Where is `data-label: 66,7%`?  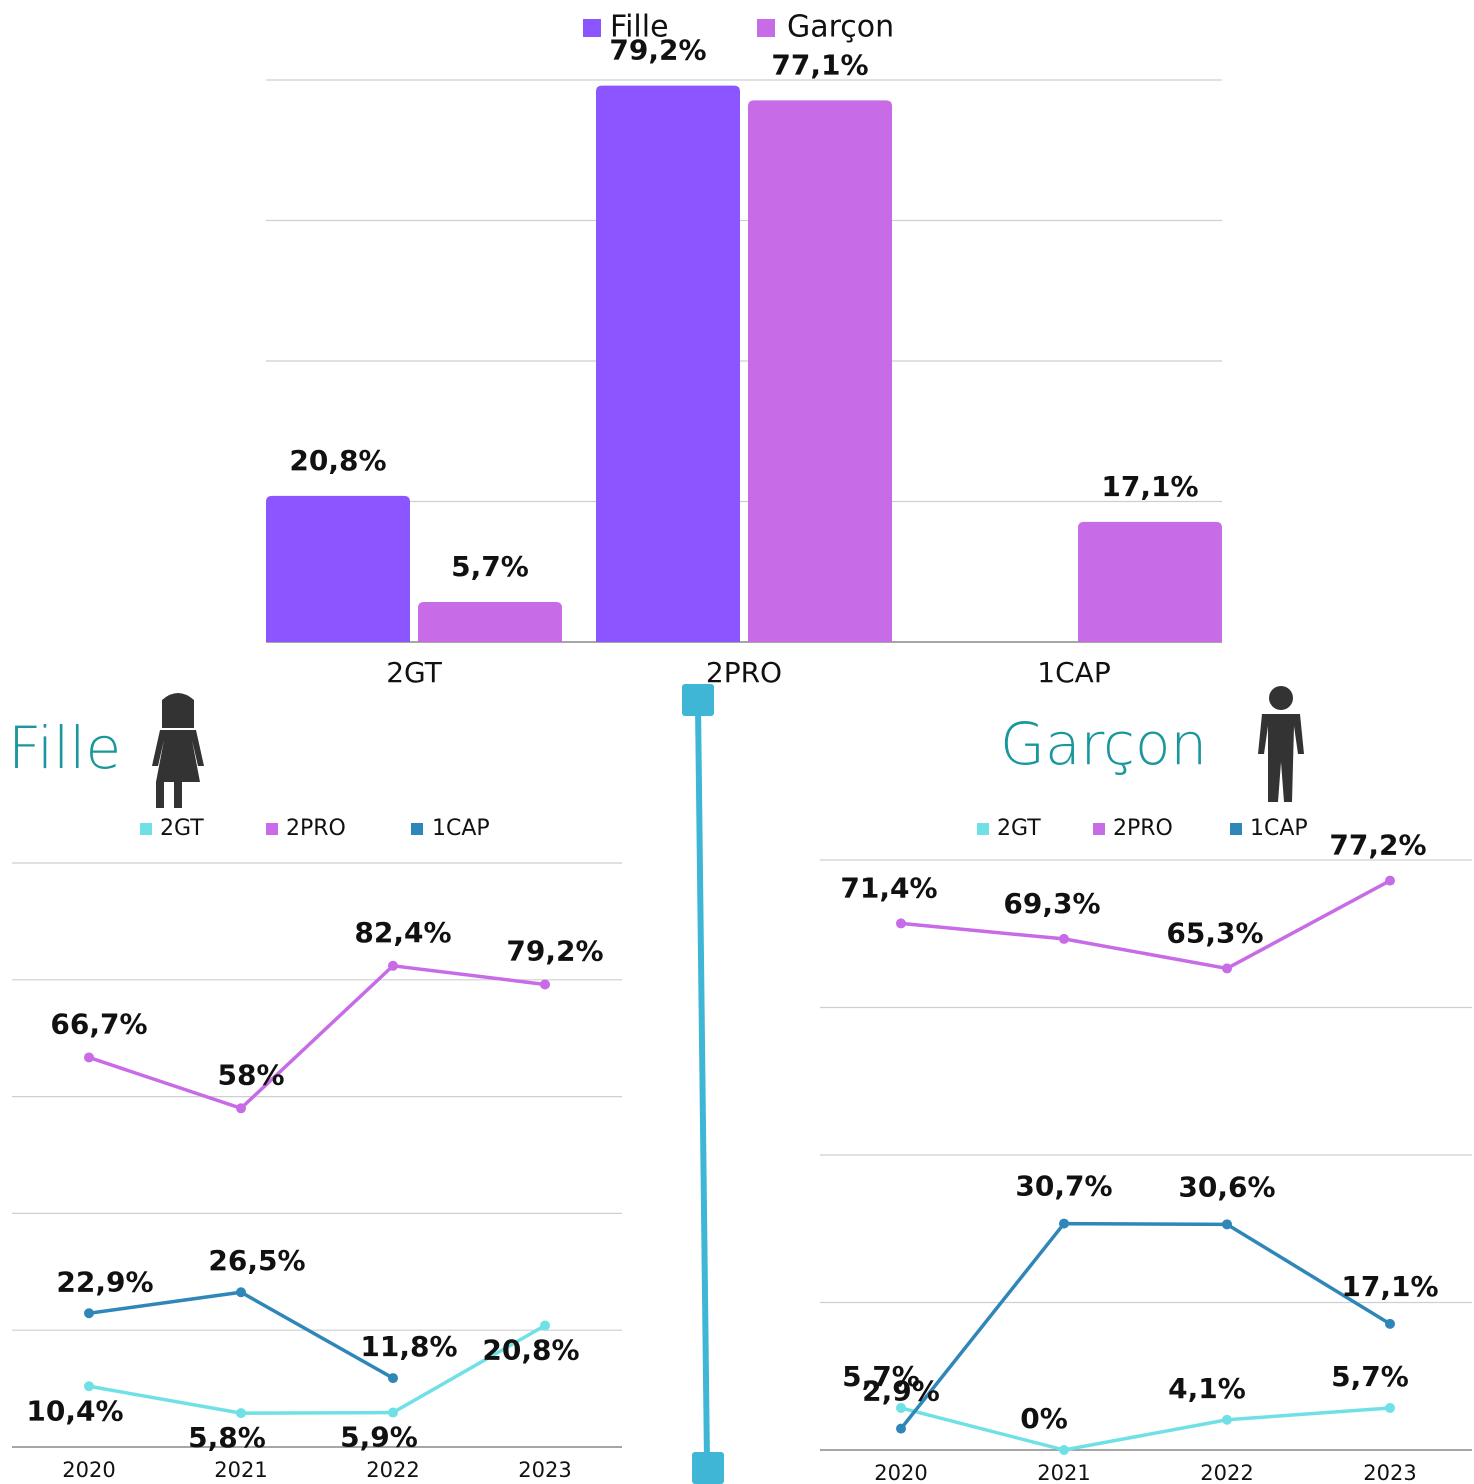
data-label: 66,7% is located at coordinates (98, 1023).